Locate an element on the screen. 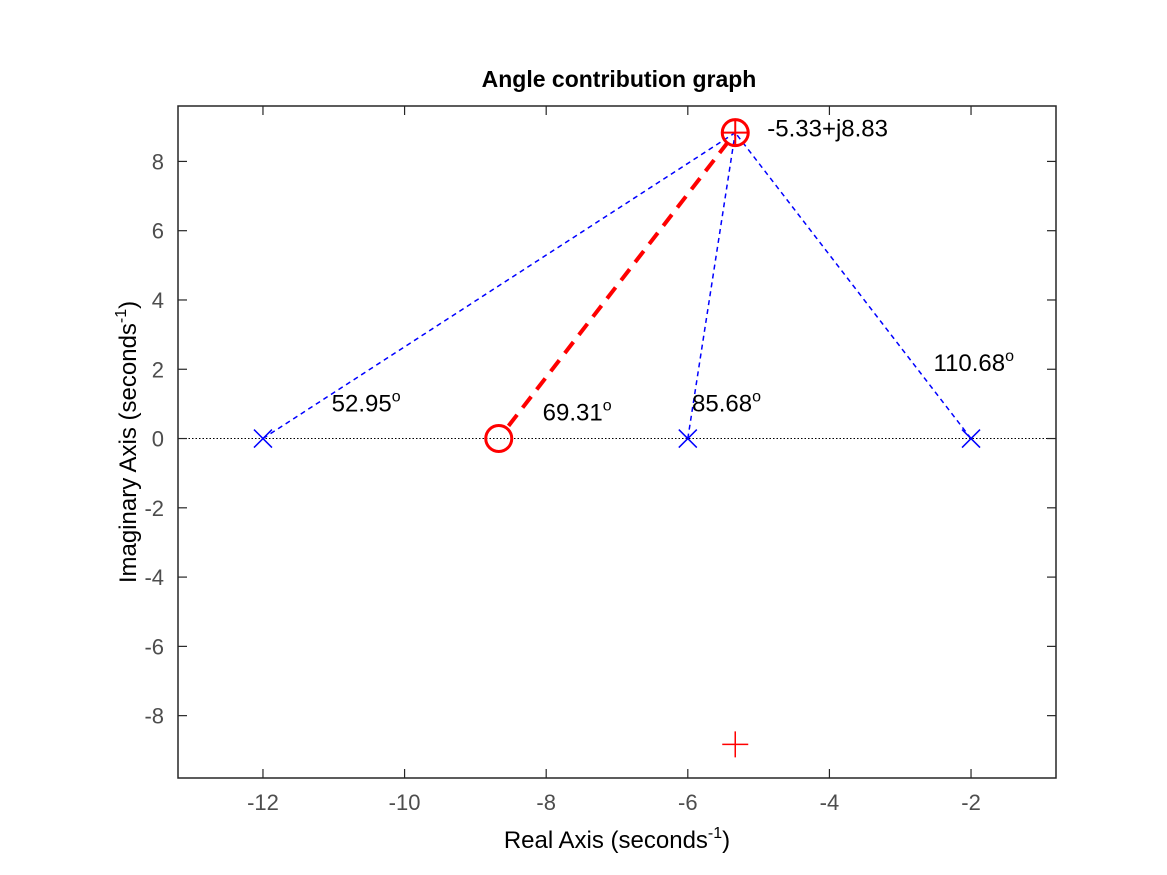  y-tick-label: -8 is located at coordinates (154, 716).